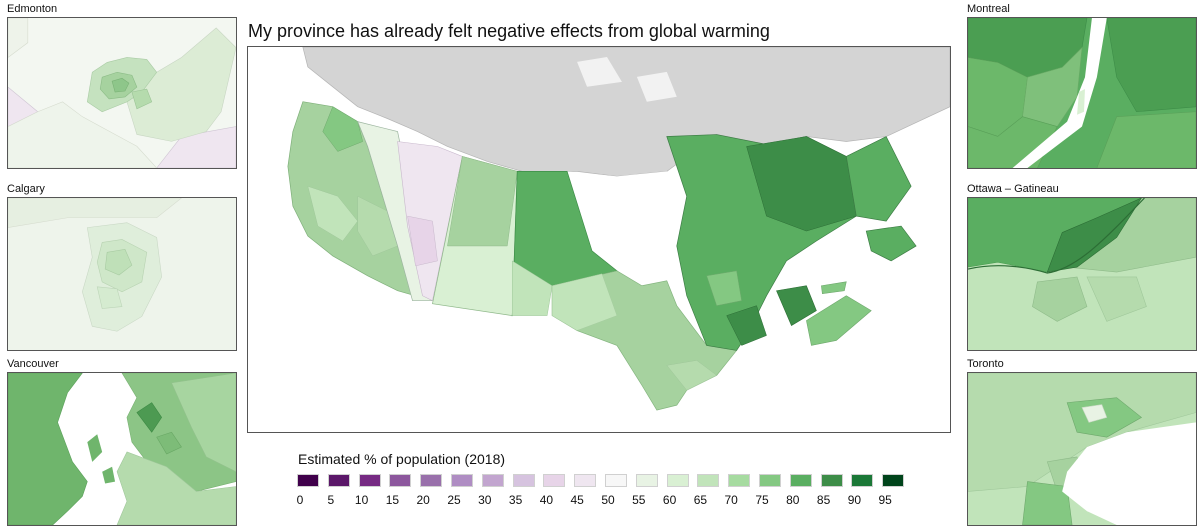 Image resolution: width=1200 pixels, height=529 pixels. I want to click on legend-label: 75, so click(762, 500).